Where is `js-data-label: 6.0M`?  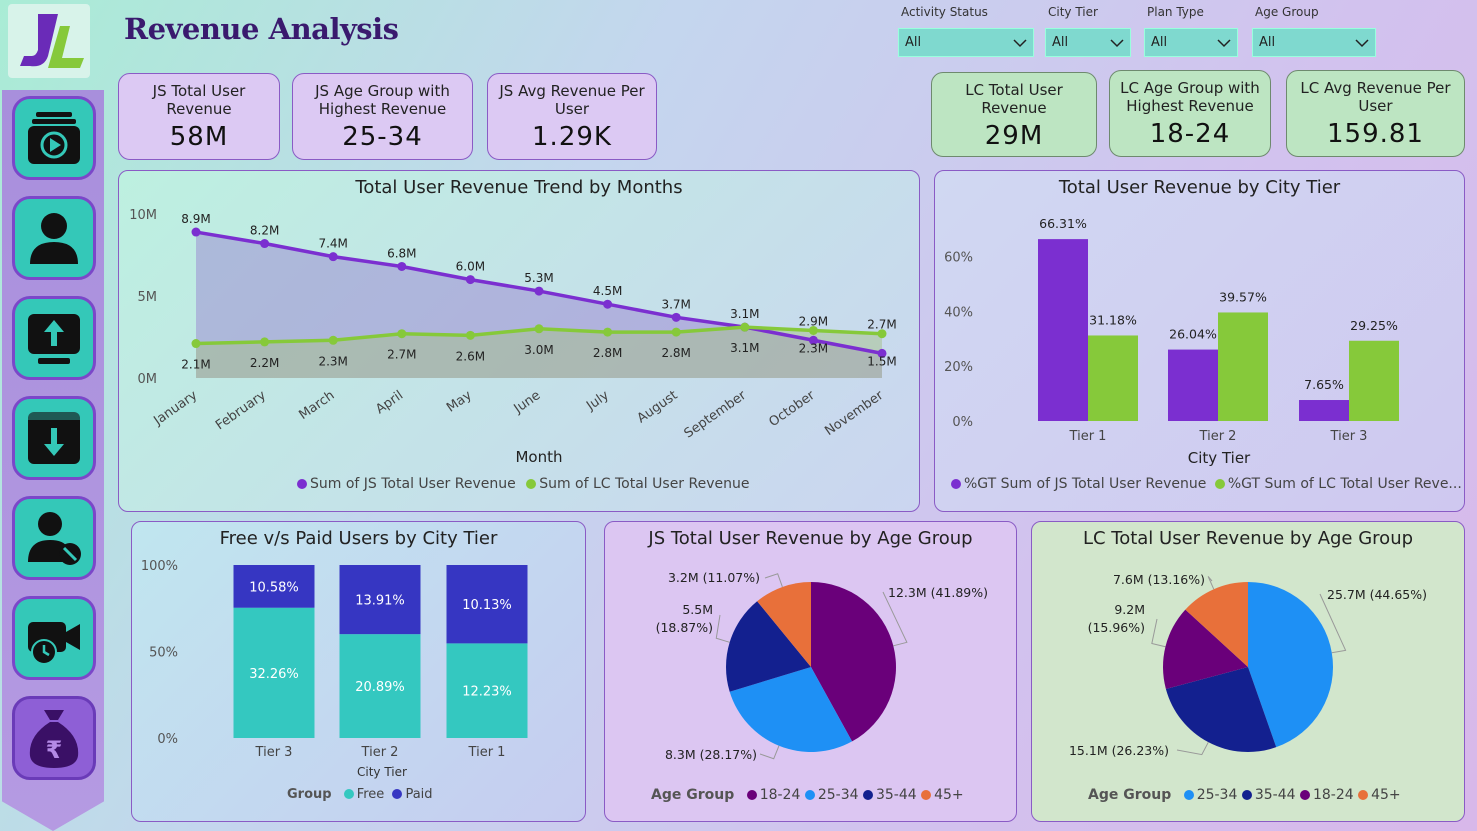
js-data-label: 6.0M is located at coordinates (470, 267).